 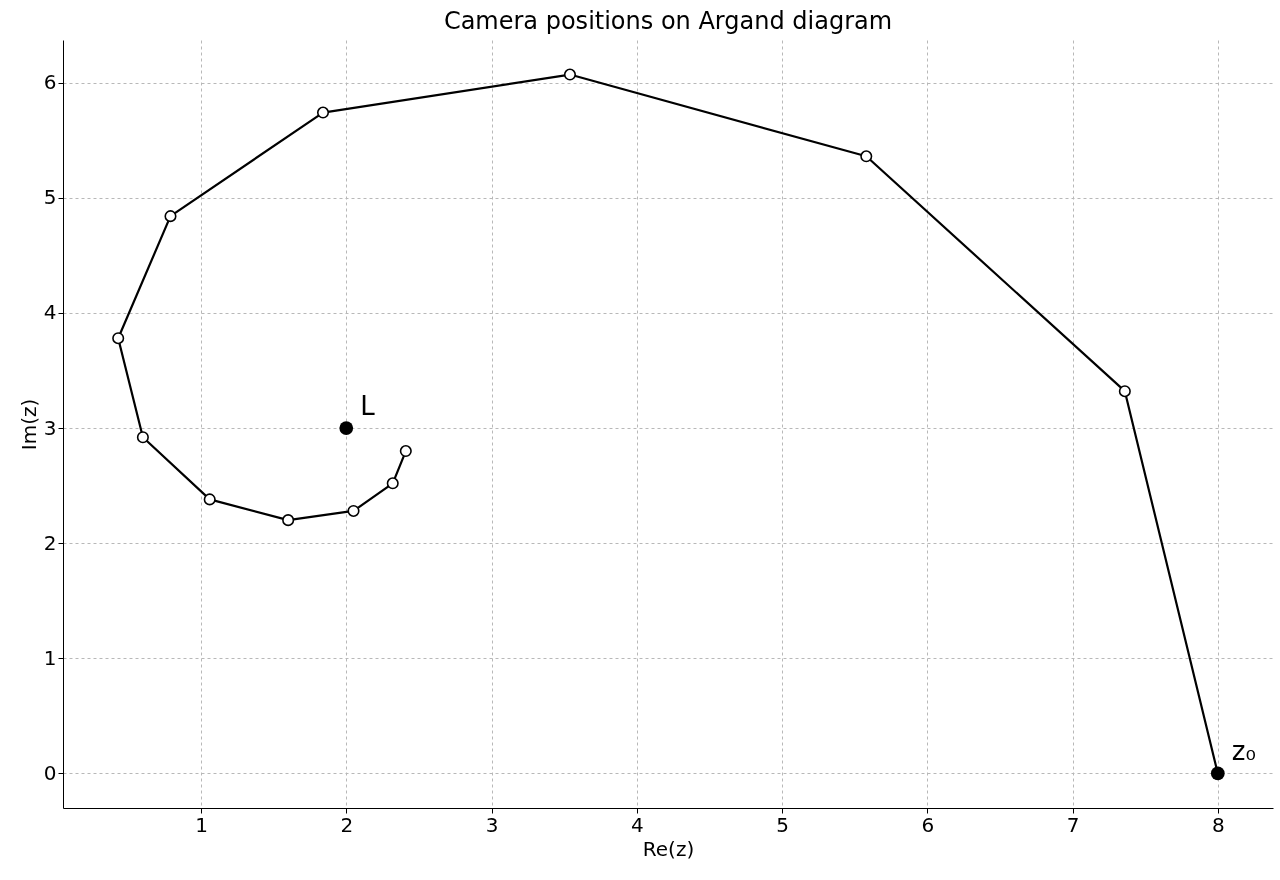 I want to click on x-tick-label: 8, so click(x=1218, y=824).